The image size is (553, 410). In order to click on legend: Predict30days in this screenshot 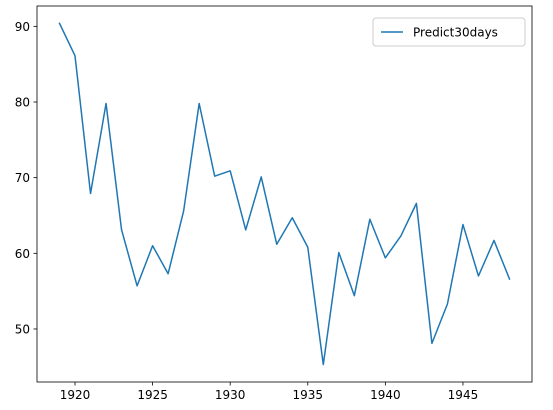, I will do `click(449, 32)`.